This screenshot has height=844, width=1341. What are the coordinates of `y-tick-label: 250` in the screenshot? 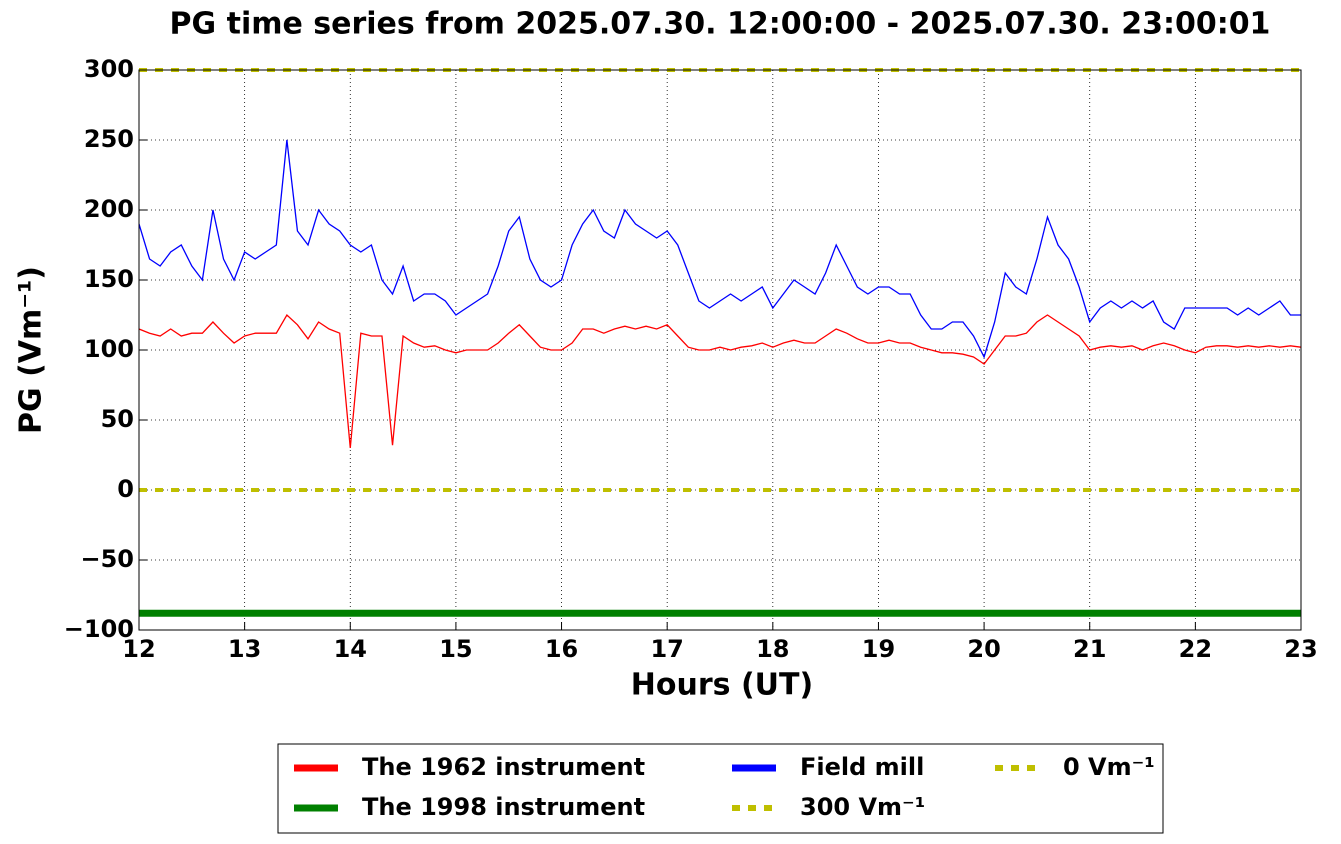 It's located at (109, 139).